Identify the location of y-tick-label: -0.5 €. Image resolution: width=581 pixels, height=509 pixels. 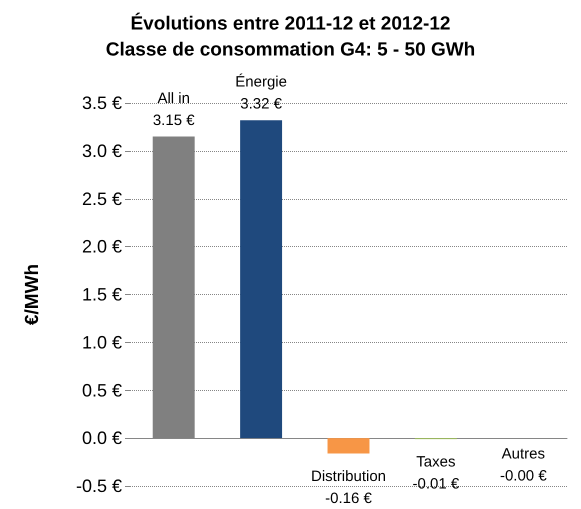
(99, 486).